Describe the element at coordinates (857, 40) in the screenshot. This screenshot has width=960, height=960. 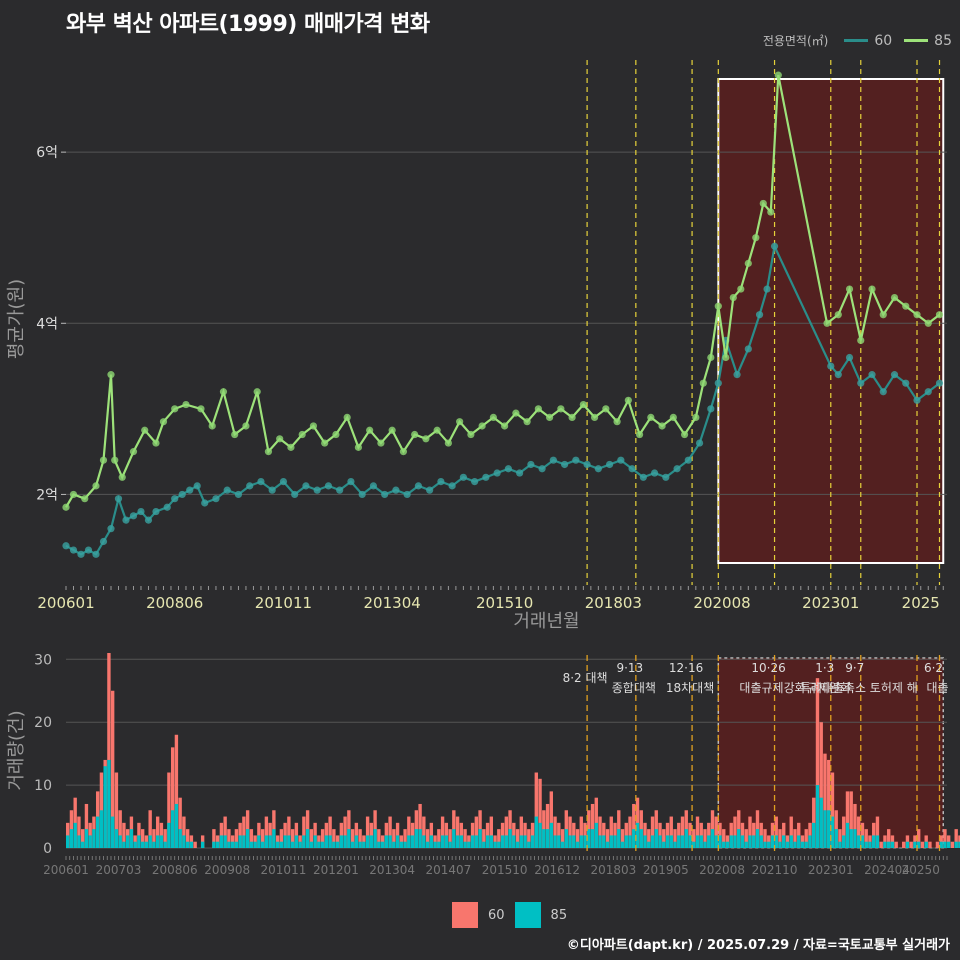
I see `top-legend: 전용면적(㎡) 60 85` at that location.